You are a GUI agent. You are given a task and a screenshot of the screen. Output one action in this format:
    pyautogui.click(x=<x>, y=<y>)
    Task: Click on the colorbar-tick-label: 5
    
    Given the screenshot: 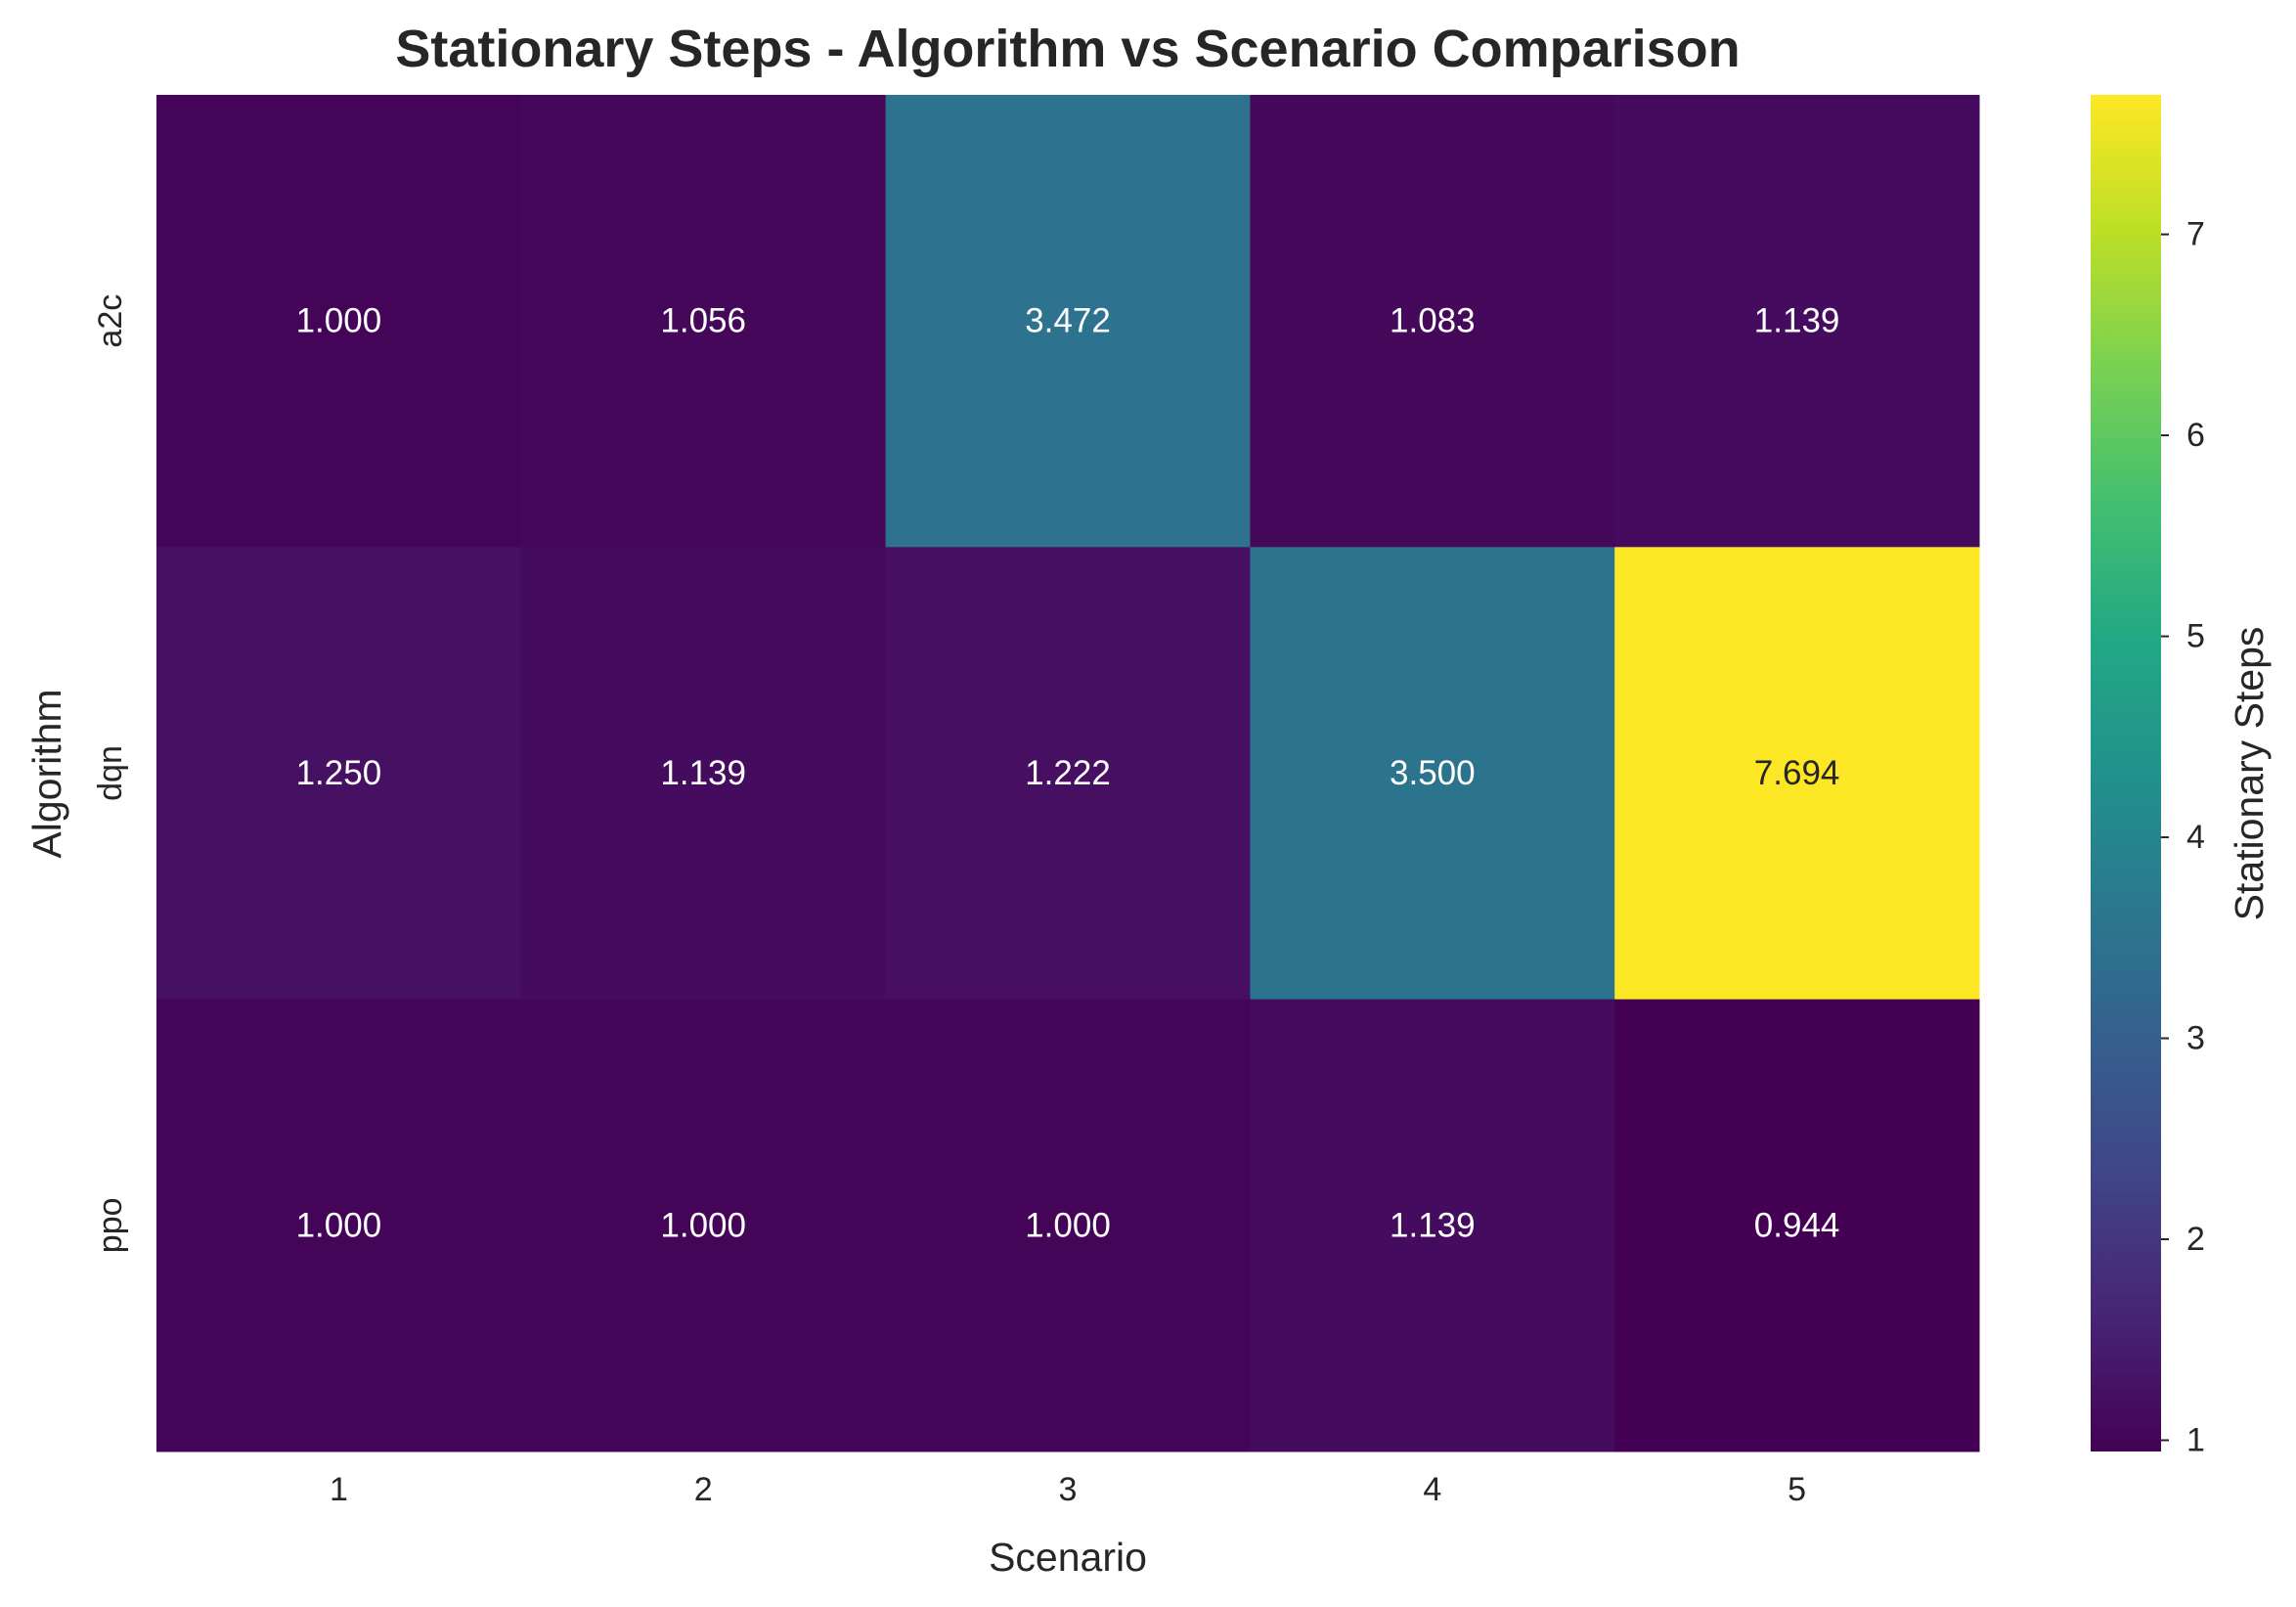 What is the action you would take?
    pyautogui.click(x=2195, y=637)
    